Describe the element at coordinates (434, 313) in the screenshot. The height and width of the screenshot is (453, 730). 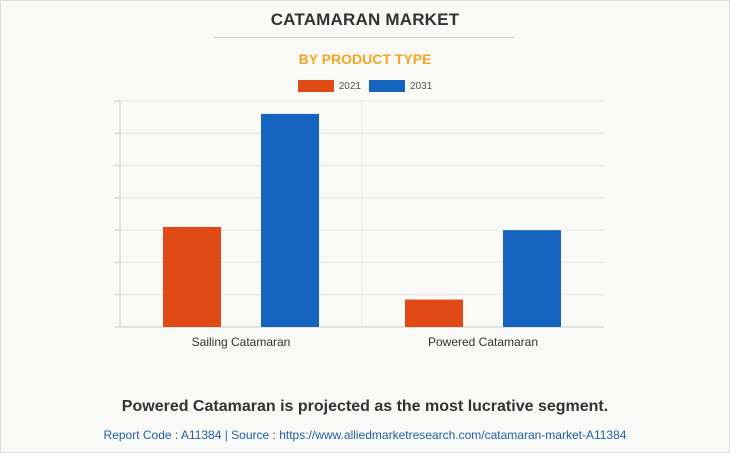
I see `bar-2021-powered-catamaran` at that location.